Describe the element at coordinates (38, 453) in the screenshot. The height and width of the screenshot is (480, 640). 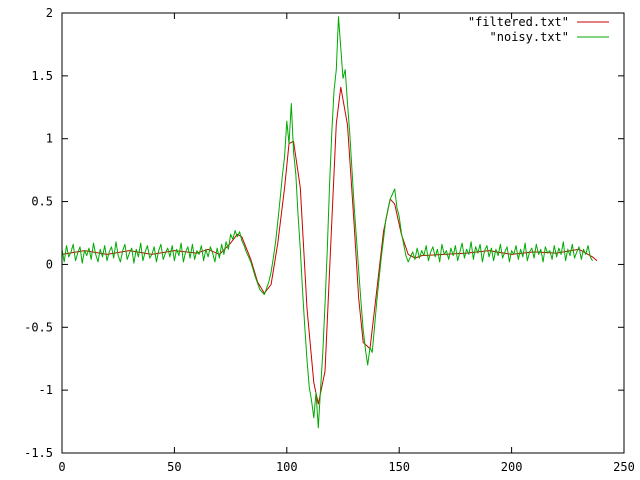
I see `y-tick-label: -1.5` at that location.